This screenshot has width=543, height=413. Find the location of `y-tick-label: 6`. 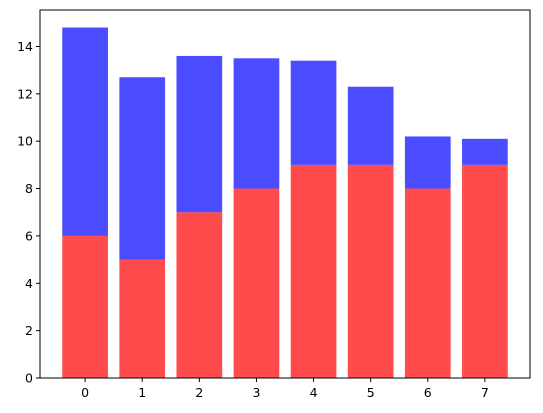

y-tick-label: 6 is located at coordinates (29, 235).